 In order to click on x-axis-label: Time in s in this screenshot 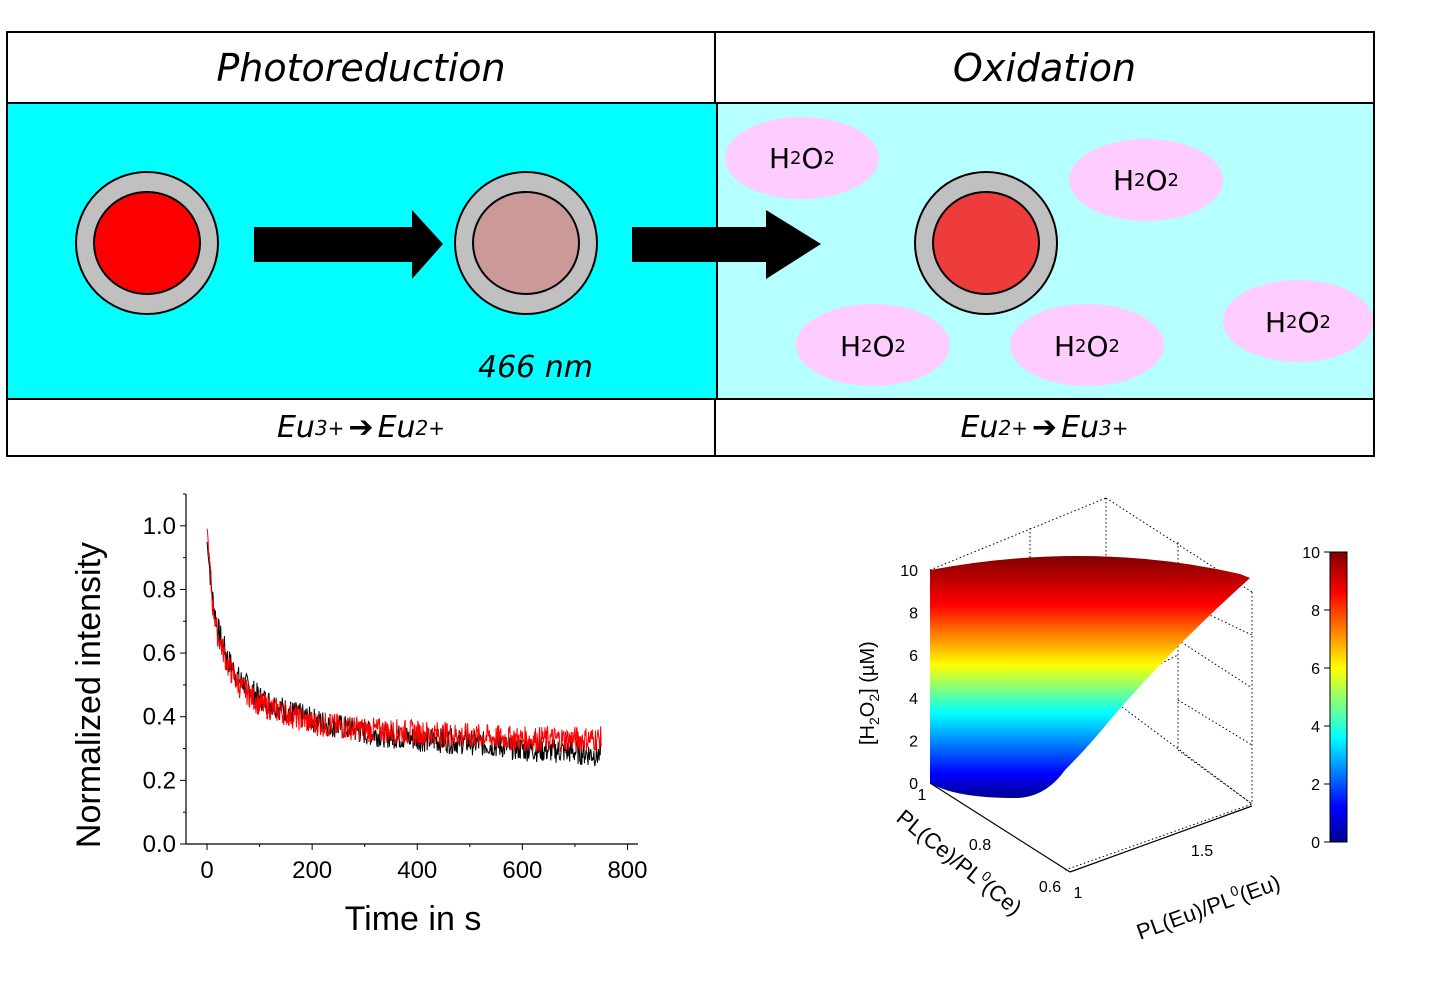, I will do `click(413, 919)`.